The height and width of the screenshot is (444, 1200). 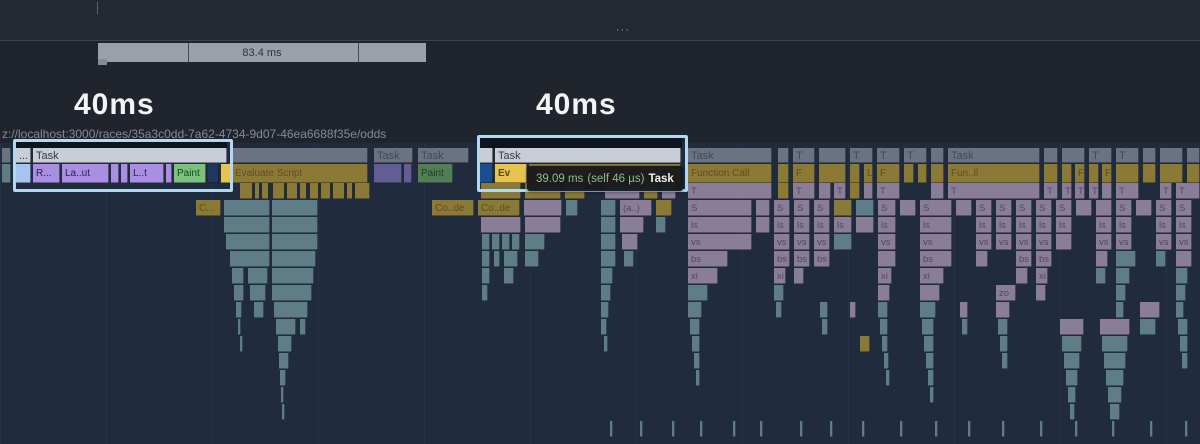 I want to click on flame-bar-f: F, so click(x=888, y=173).